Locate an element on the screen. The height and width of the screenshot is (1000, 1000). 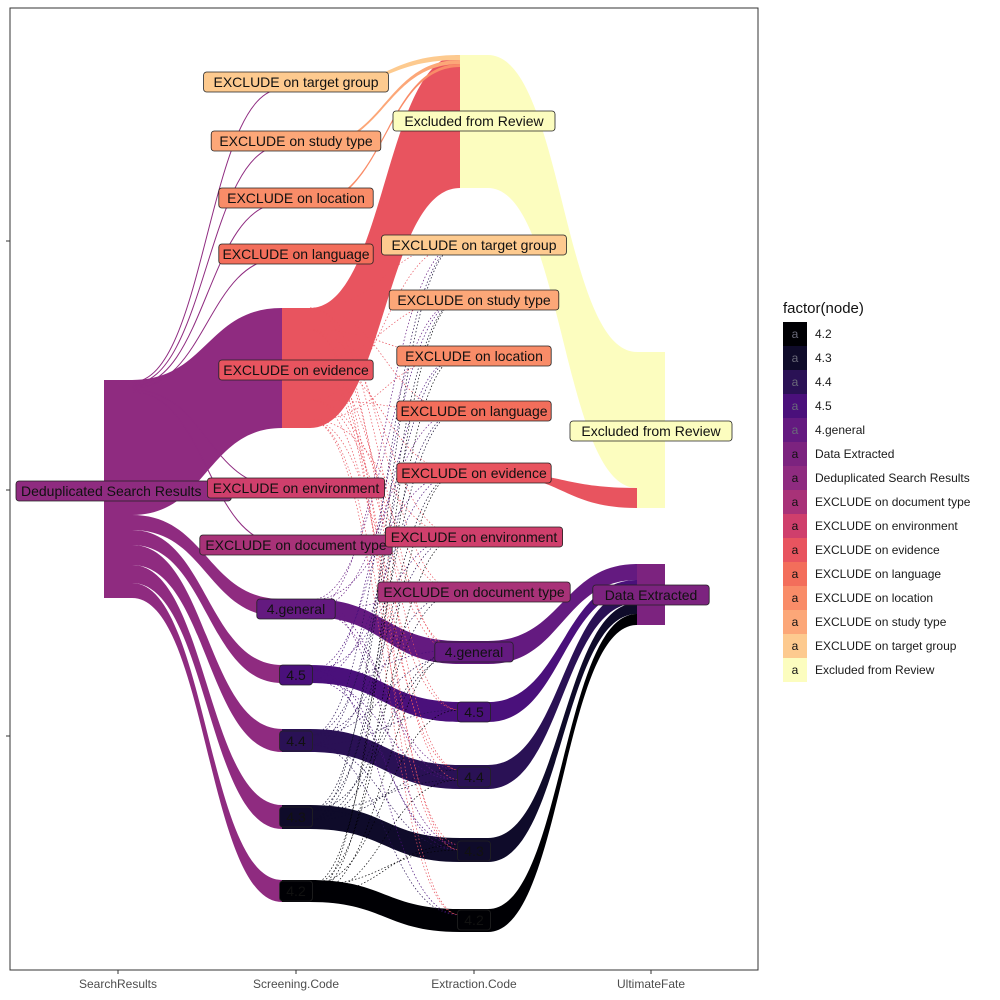
node-label-extraction-code-4-general: 4.general is located at coordinates (474, 652).